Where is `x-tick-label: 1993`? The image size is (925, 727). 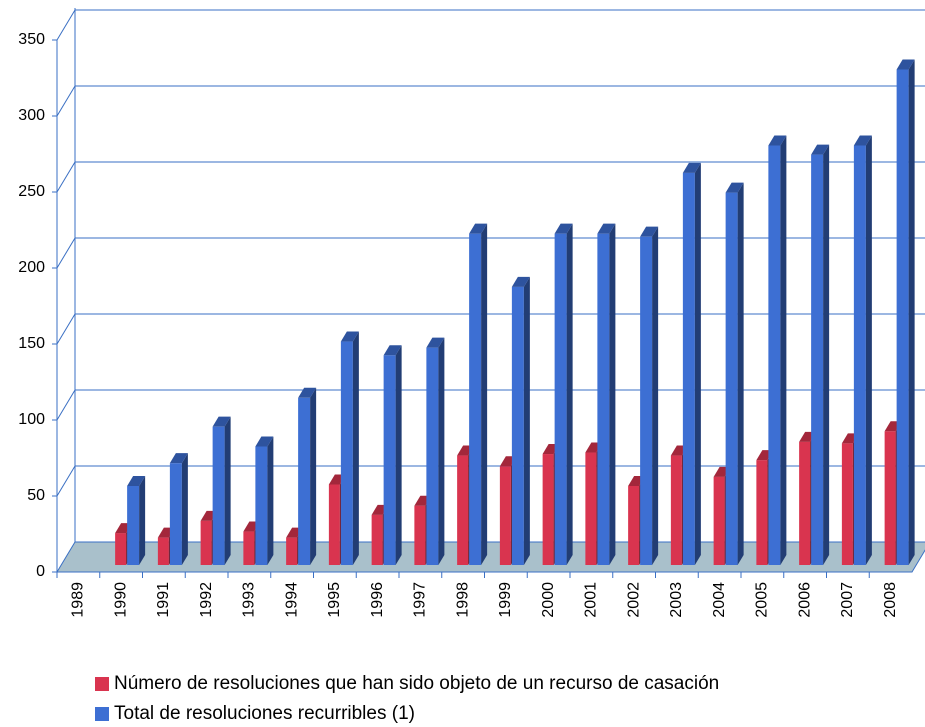
x-tick-label: 1993 is located at coordinates (249, 600).